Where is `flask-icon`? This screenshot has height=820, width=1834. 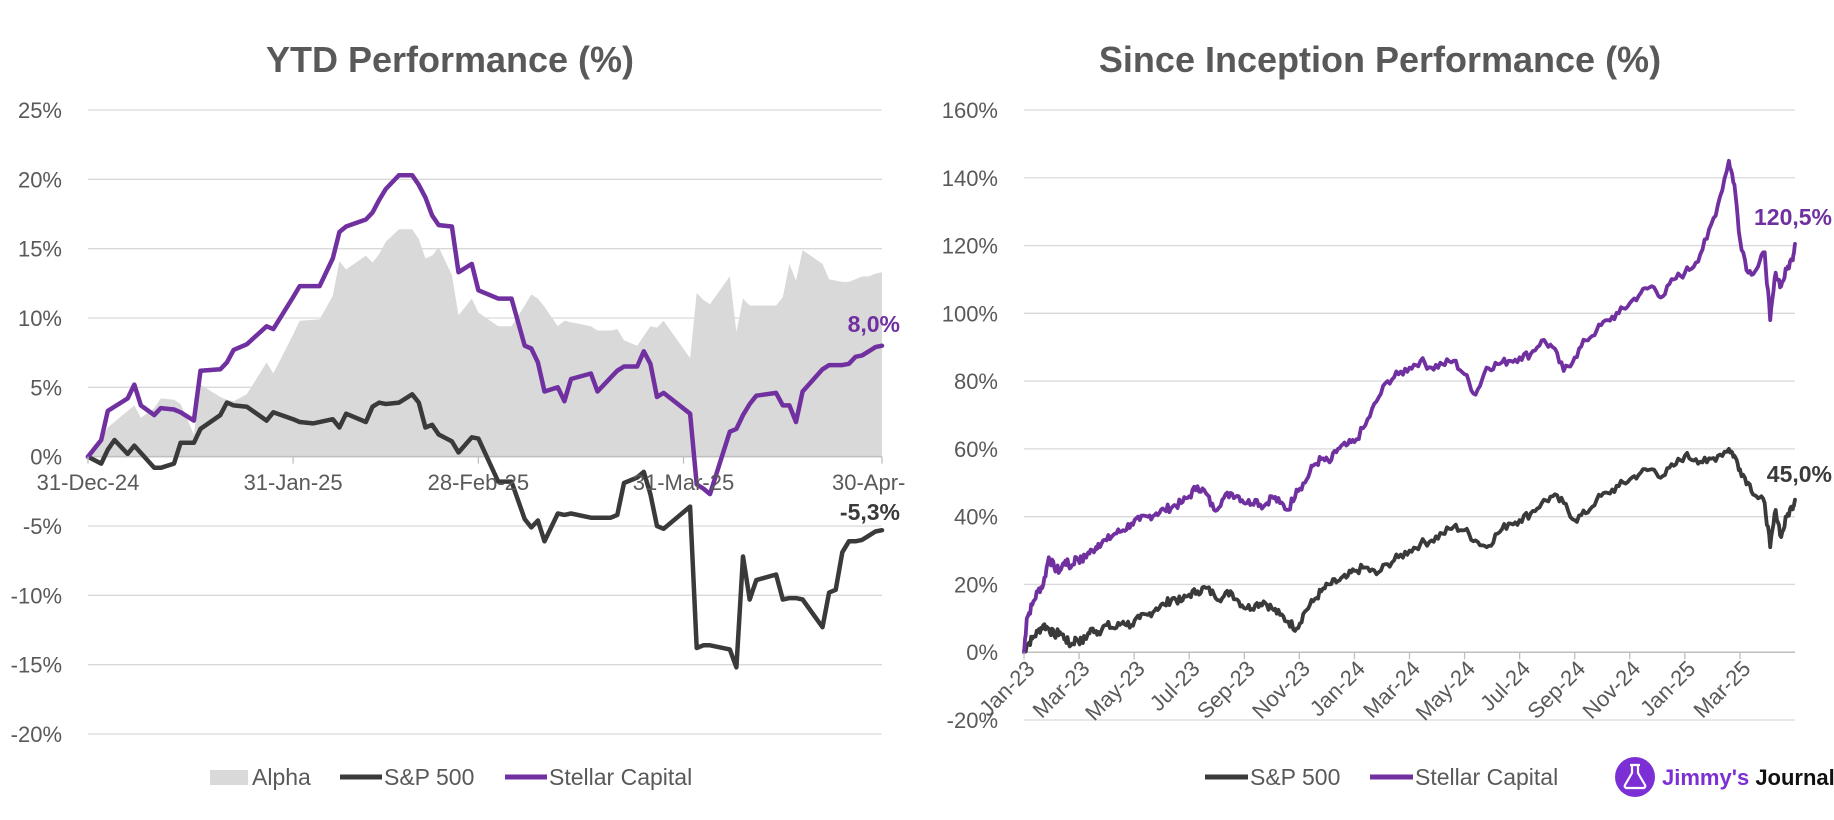
flask-icon is located at coordinates (1635, 777).